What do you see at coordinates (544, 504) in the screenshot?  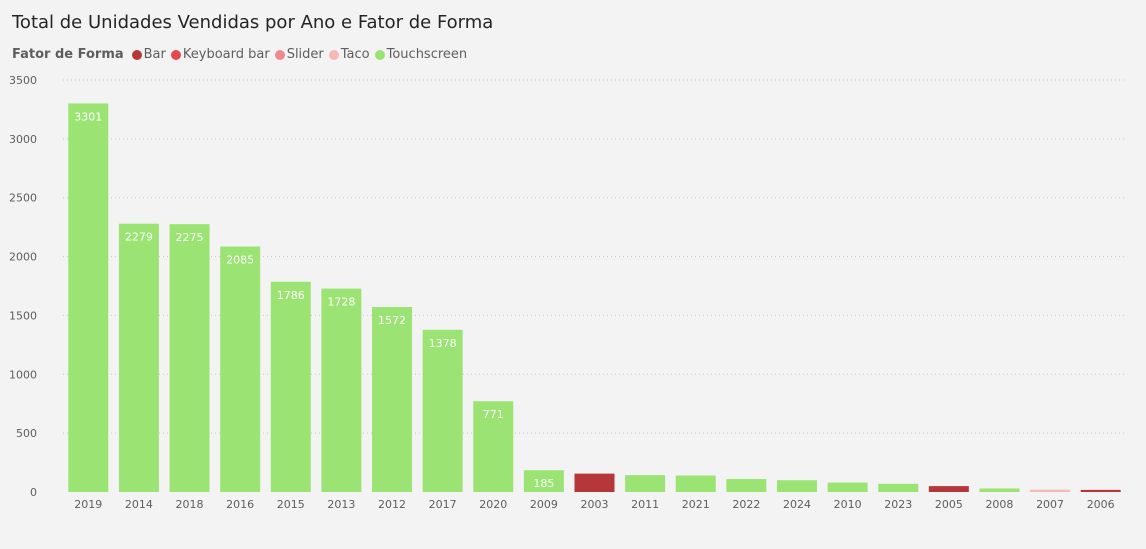 I see `x-tick-label: 2009` at bounding box center [544, 504].